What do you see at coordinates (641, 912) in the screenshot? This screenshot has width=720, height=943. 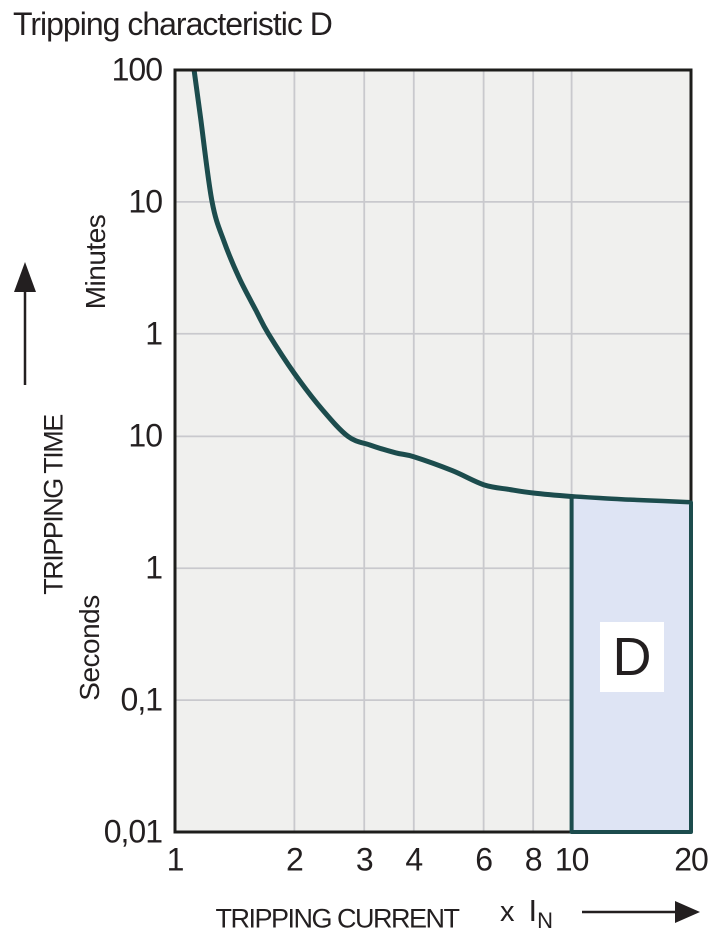 I see `right-arrow-icon` at bounding box center [641, 912].